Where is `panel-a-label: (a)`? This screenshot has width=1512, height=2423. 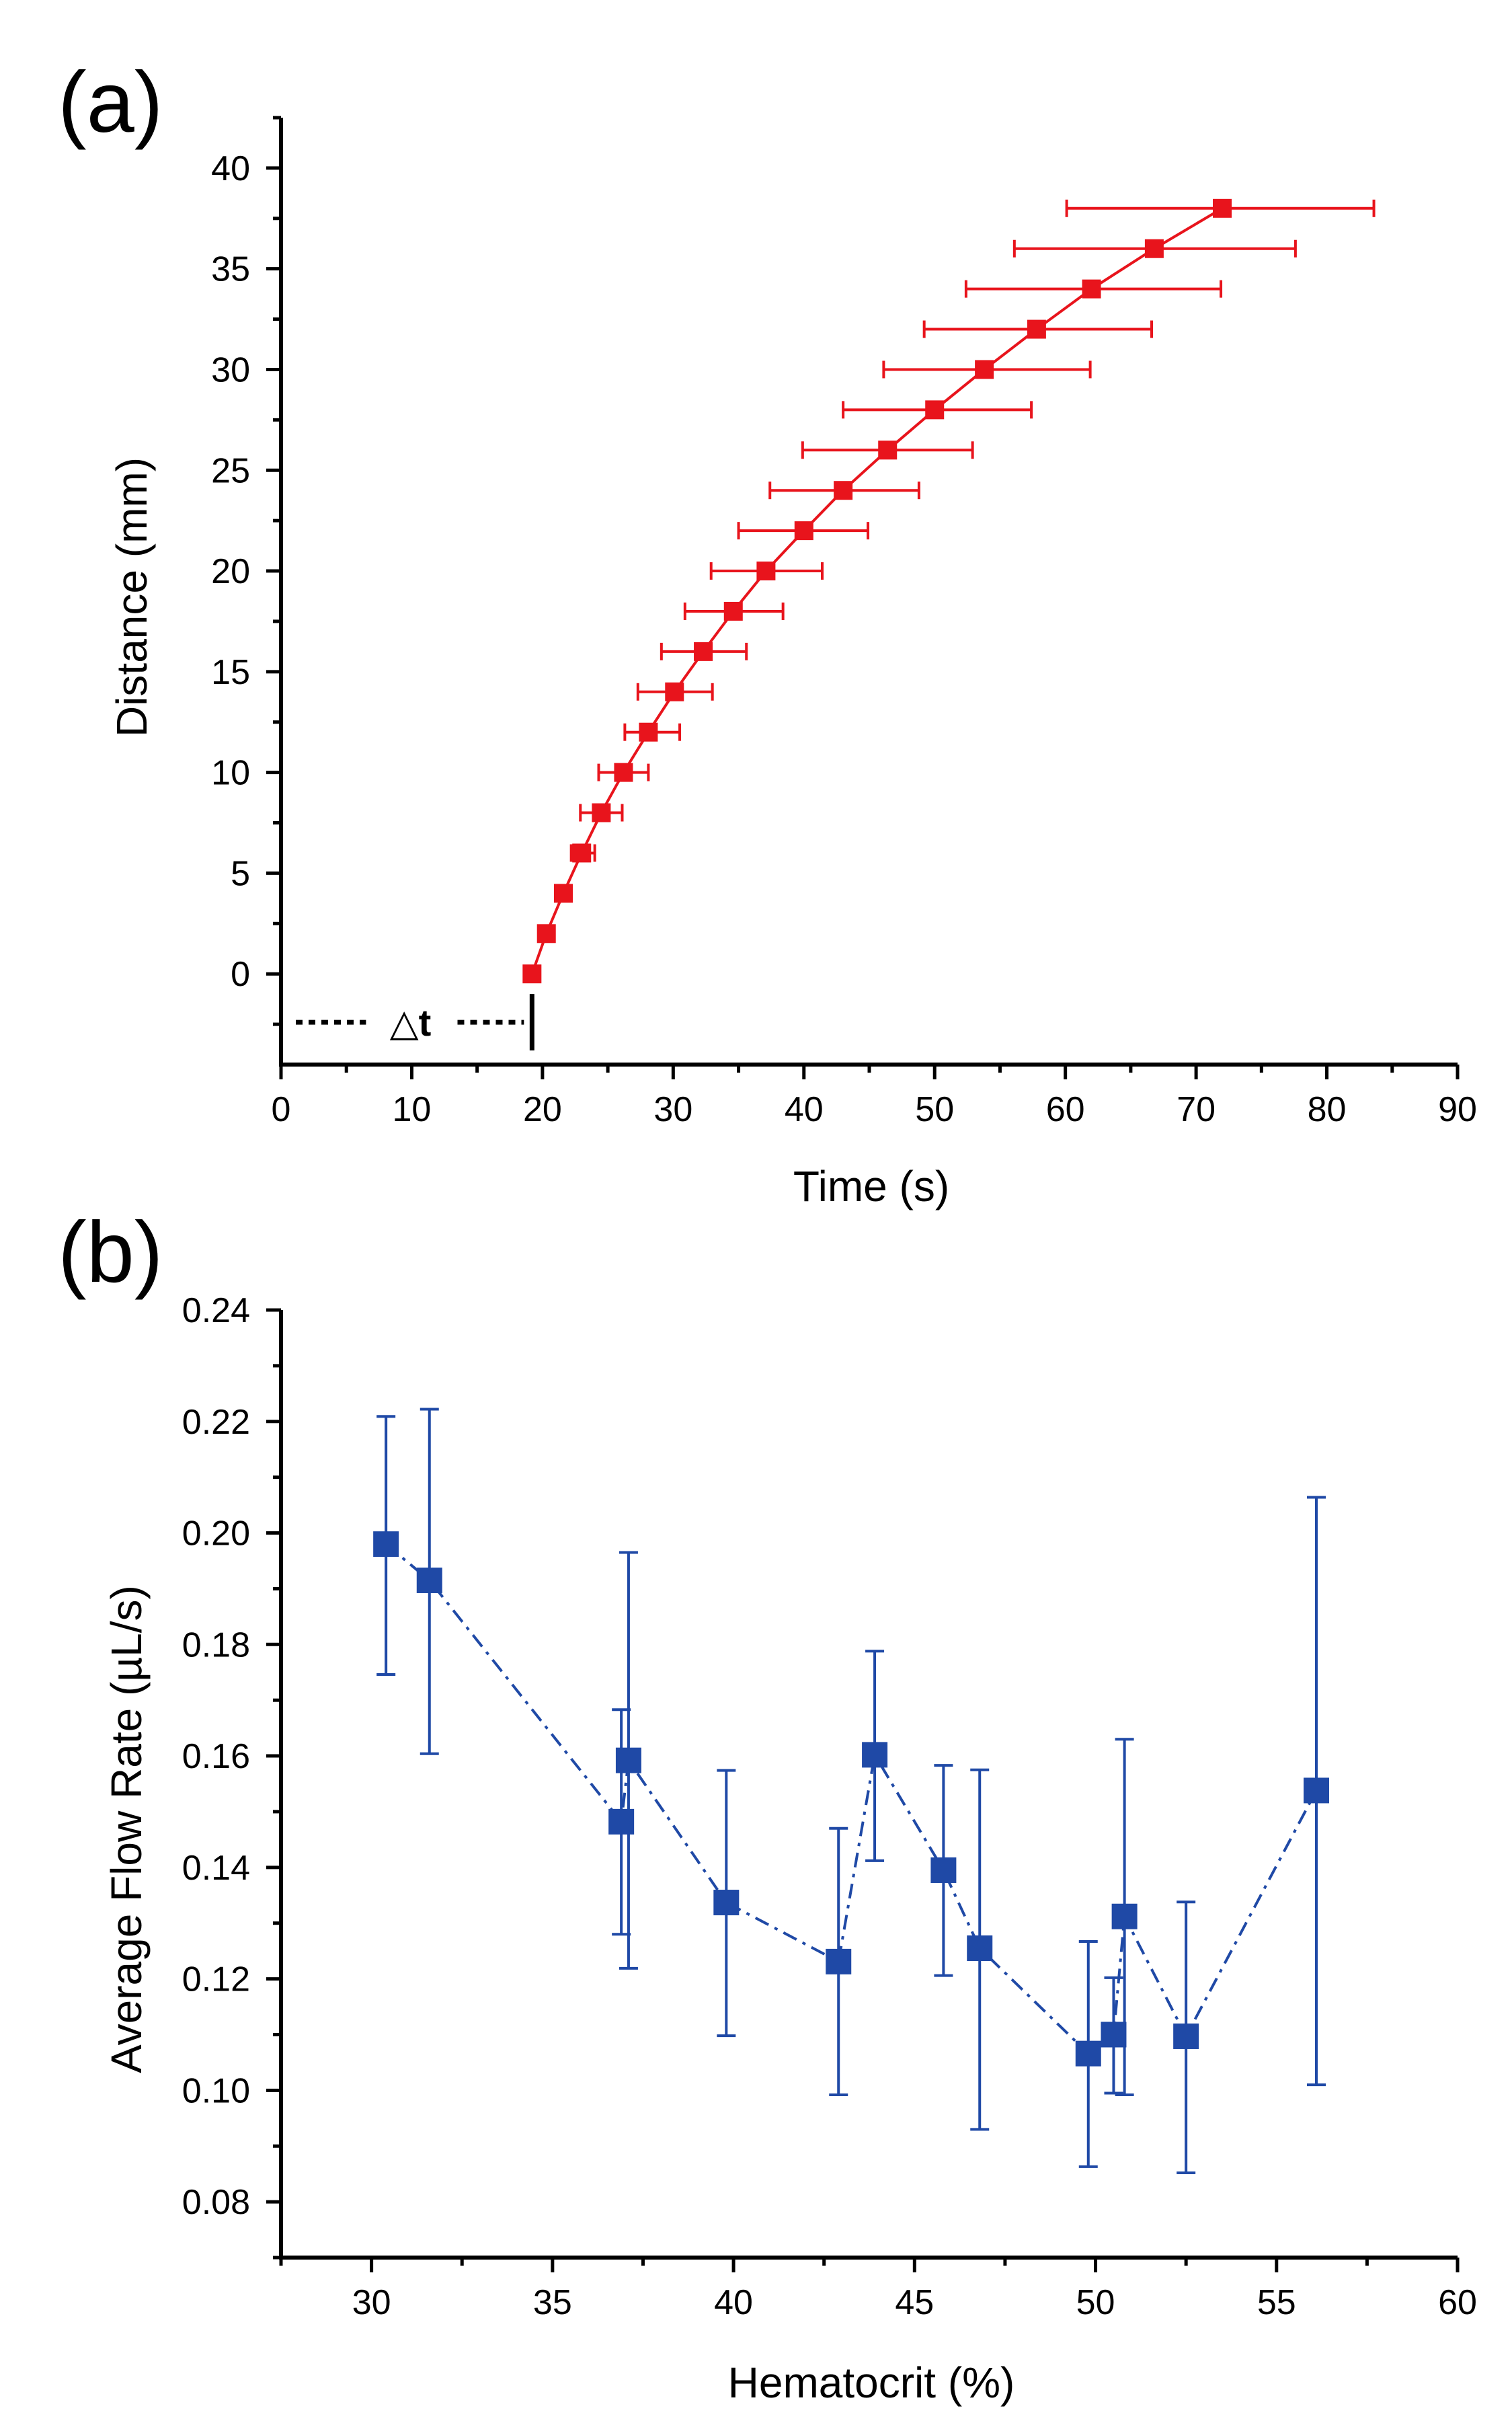 panel-a-label: (a) is located at coordinates (110, 102).